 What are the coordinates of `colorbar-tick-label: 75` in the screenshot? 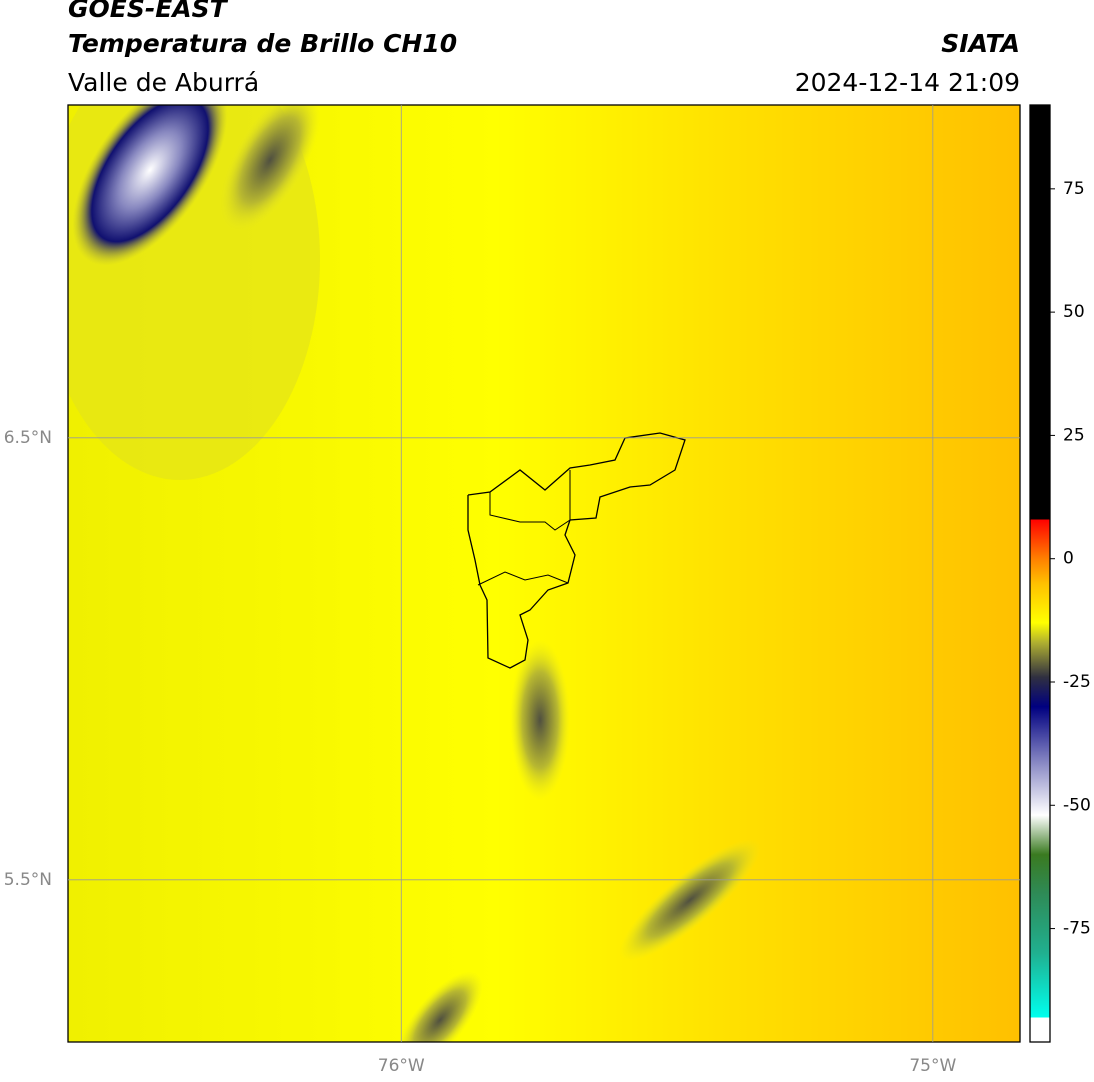 It's located at (1074, 189).